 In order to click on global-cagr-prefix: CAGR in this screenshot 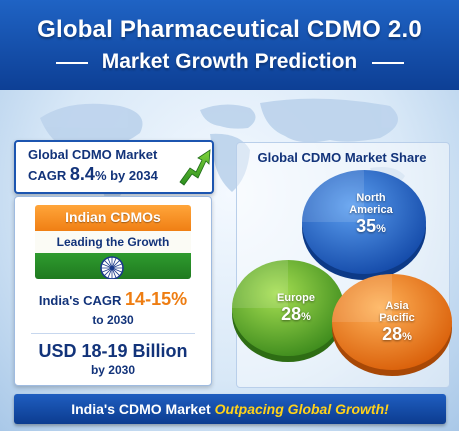, I will do `click(47, 175)`.